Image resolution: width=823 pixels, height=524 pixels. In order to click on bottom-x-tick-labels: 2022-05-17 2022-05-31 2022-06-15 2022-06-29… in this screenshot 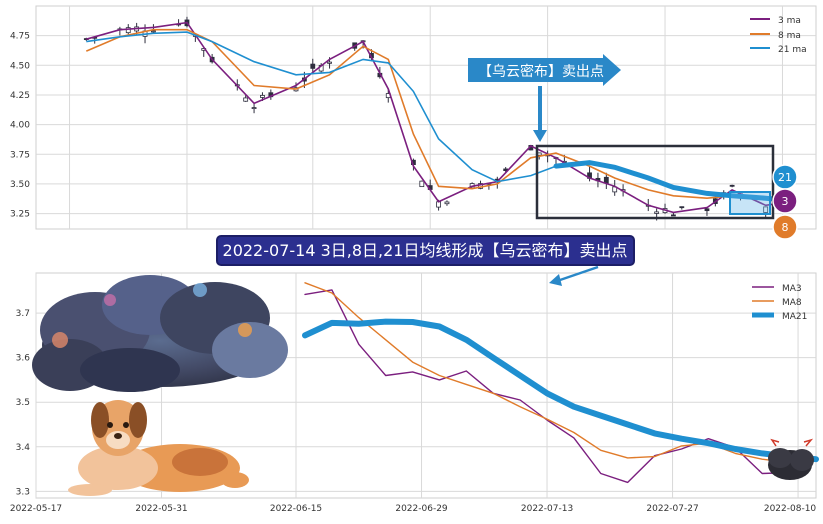, I will do `click(413, 509)`.